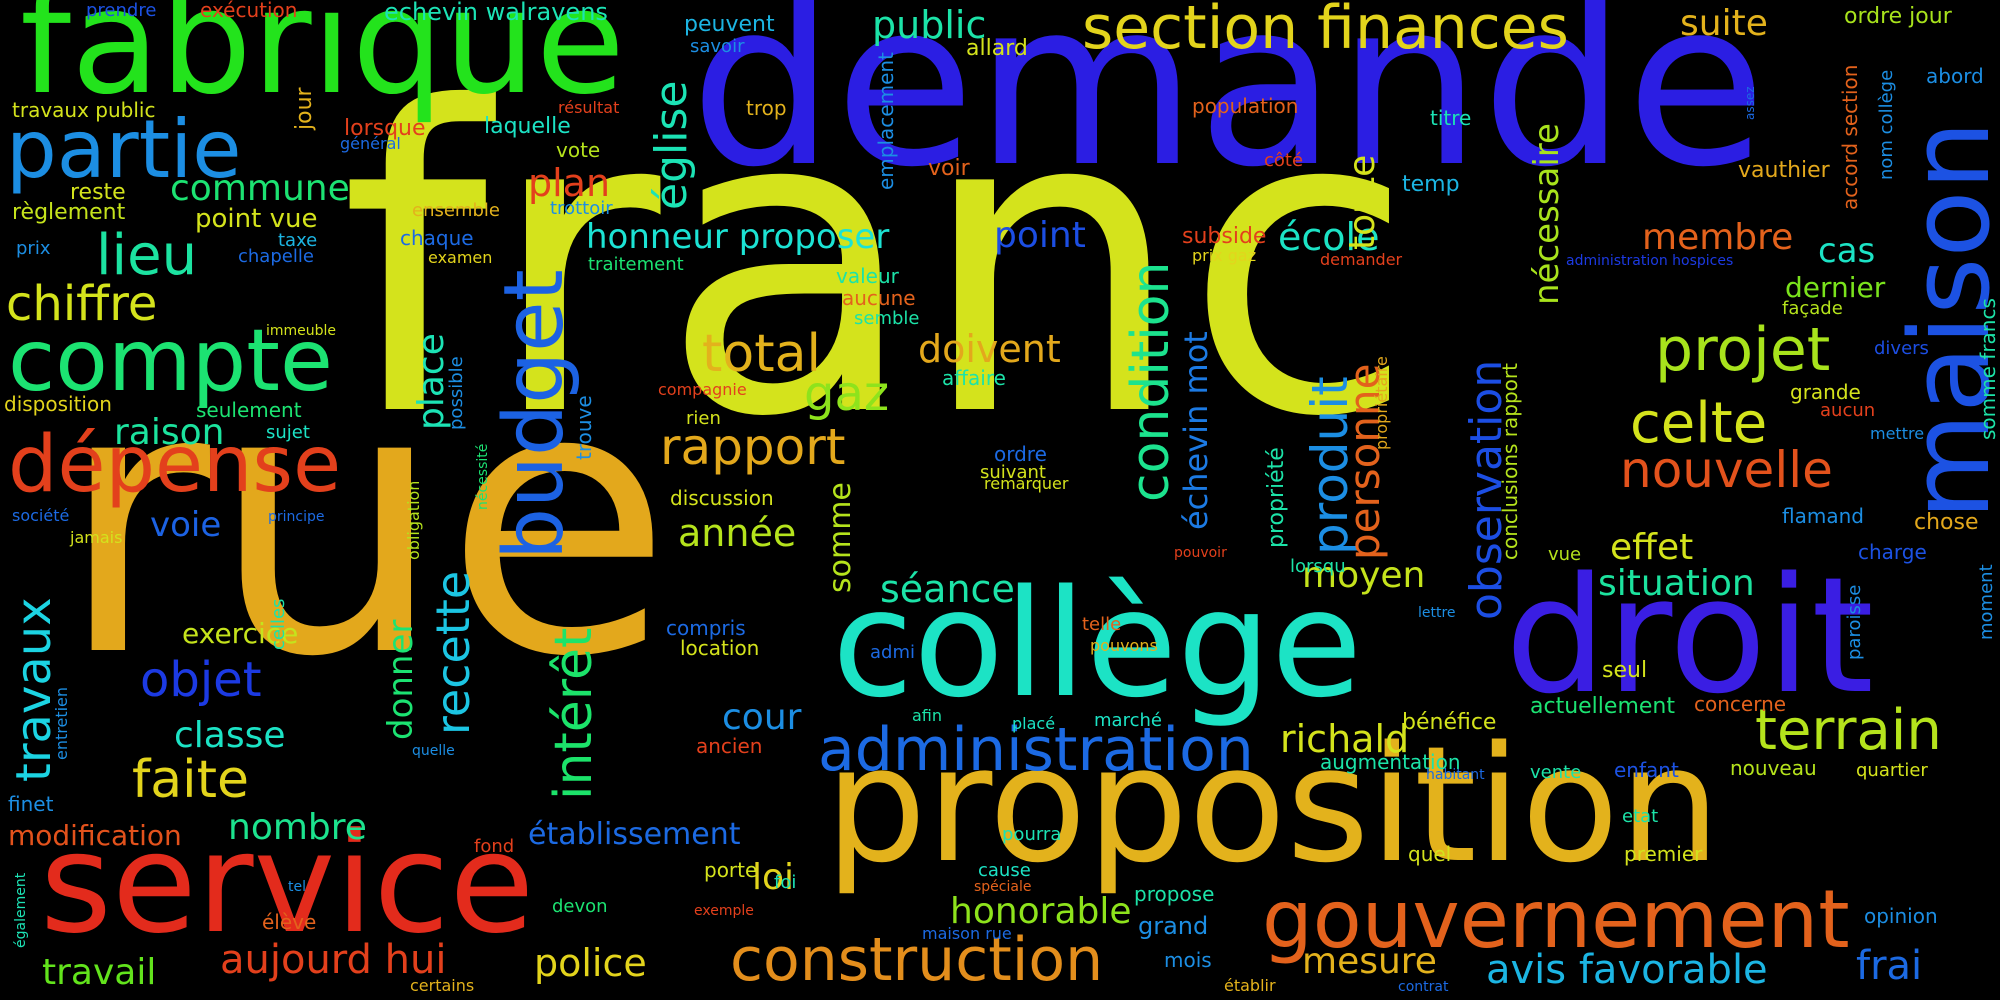  Describe the element at coordinates (31, 804) in the screenshot. I see `cloud-word: finet` at that location.